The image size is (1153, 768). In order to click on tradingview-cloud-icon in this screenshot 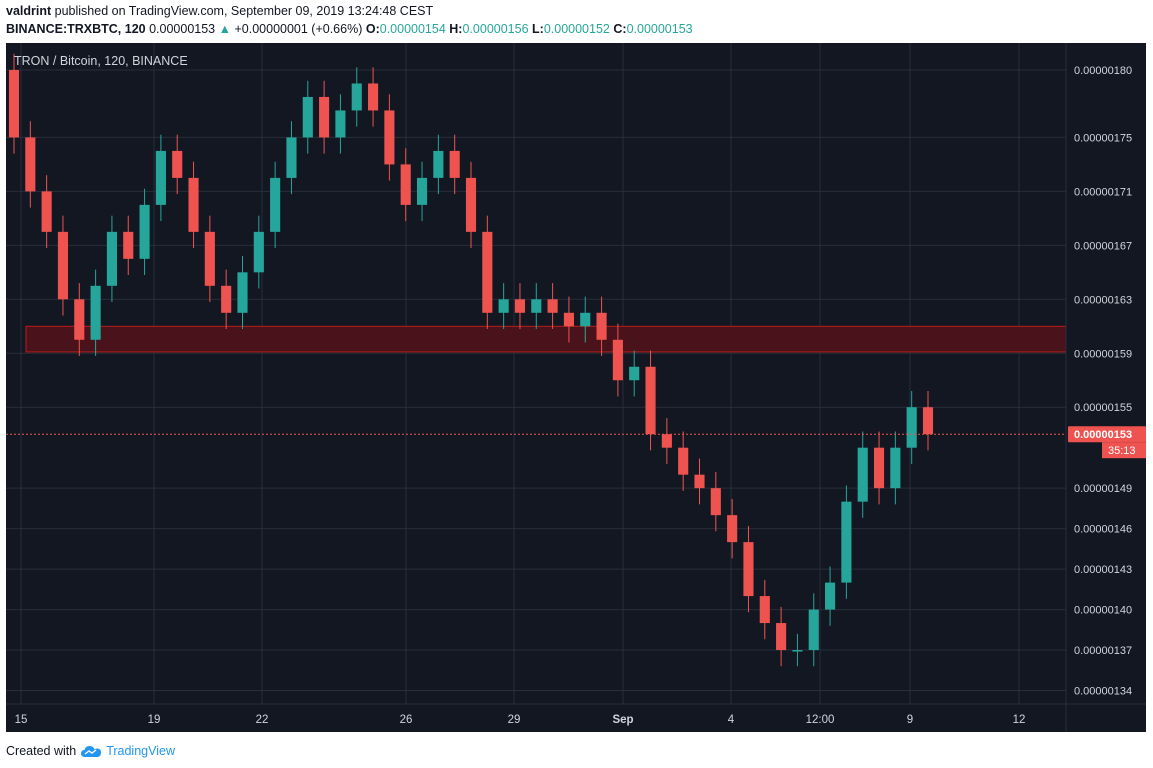, I will do `click(91, 751)`.